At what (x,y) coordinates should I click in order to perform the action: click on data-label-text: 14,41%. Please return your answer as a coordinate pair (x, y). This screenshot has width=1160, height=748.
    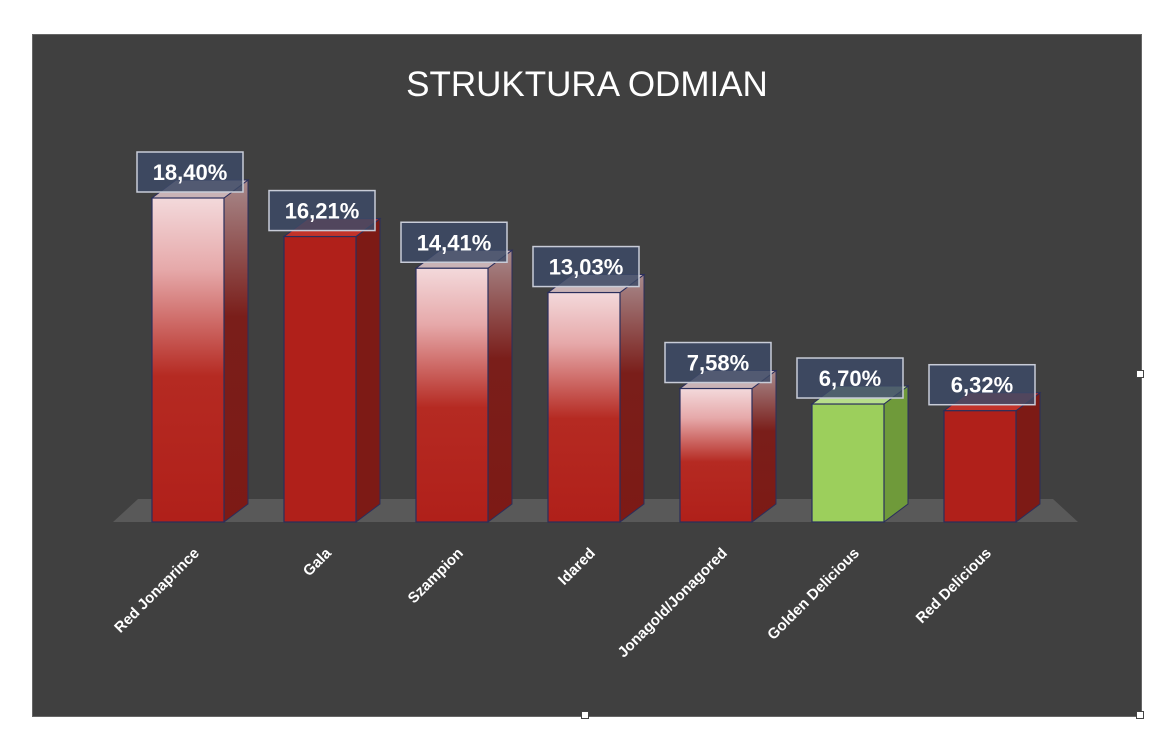
    Looking at the image, I should click on (454, 242).